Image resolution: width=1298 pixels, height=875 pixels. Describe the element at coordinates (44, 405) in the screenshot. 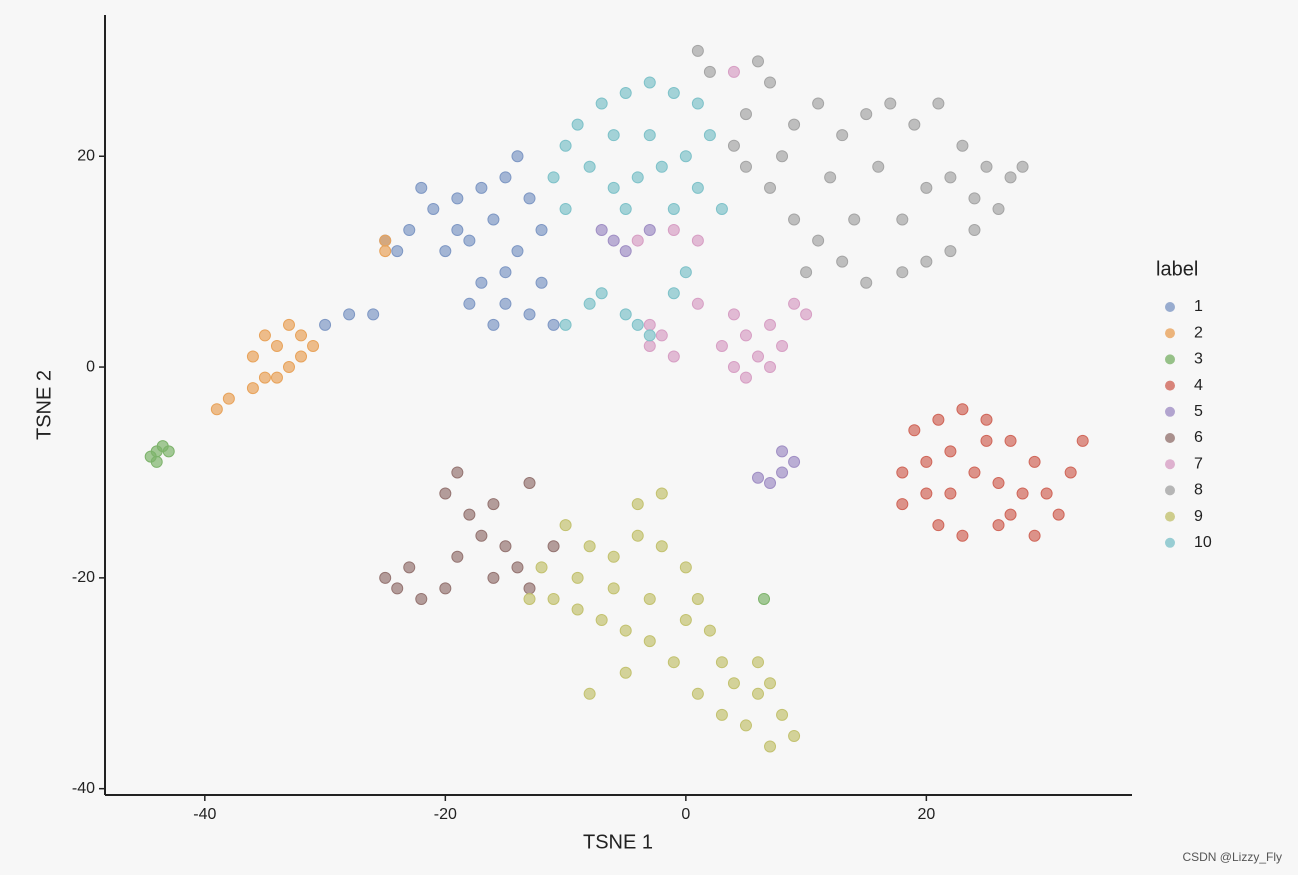

I see `y-axis-title: TSNE 2` at that location.